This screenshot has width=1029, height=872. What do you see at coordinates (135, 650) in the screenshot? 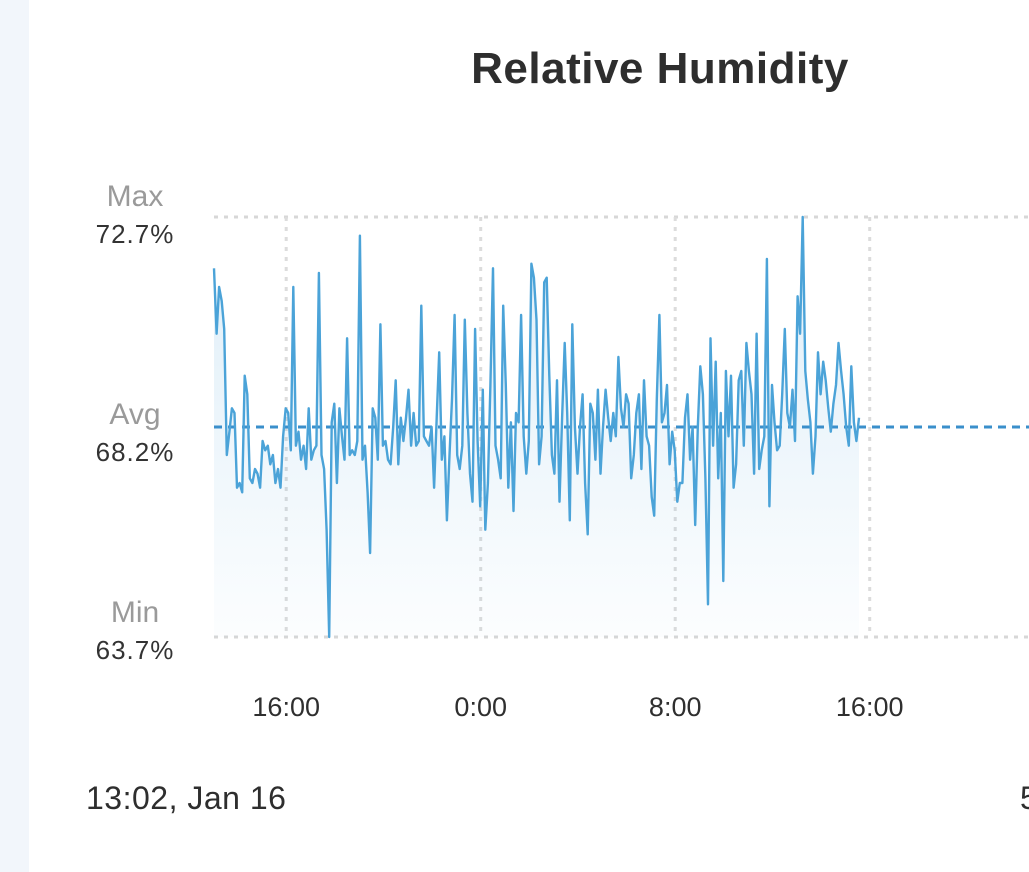
I see `min-value: 63.7%` at bounding box center [135, 650].